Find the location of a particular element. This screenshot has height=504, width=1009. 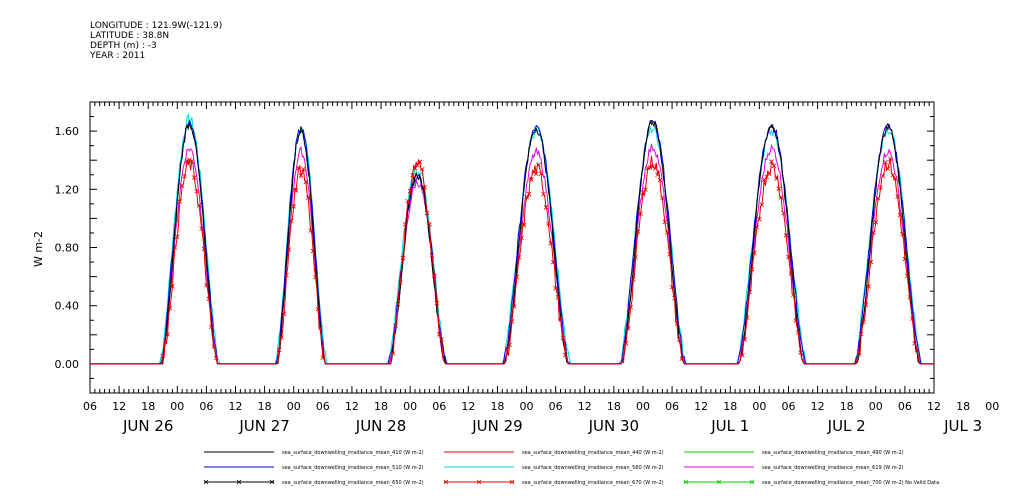

x-day-label: JUN 26 is located at coordinates (147, 426).